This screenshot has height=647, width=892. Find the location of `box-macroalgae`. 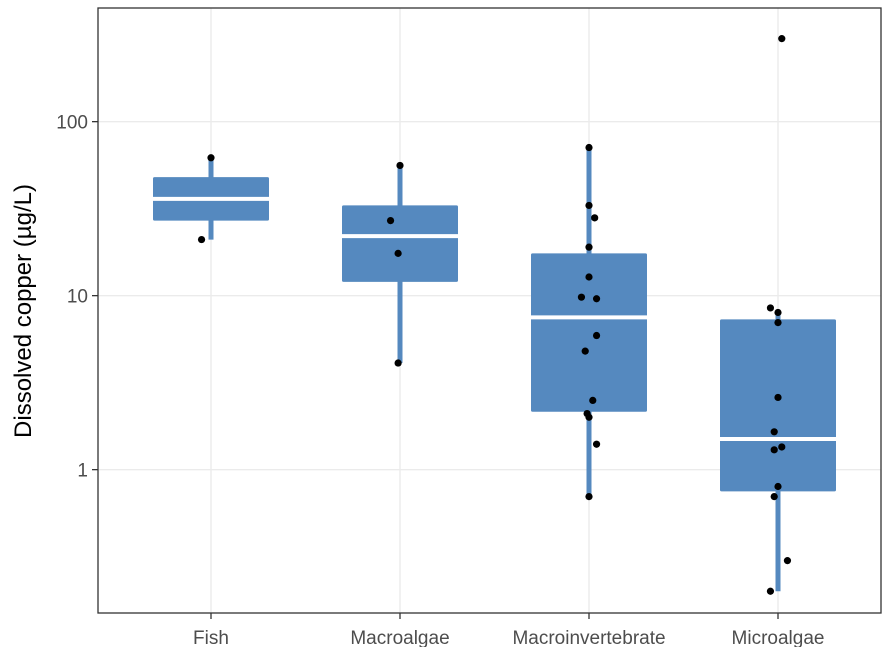

box-macroalgae is located at coordinates (400, 243).